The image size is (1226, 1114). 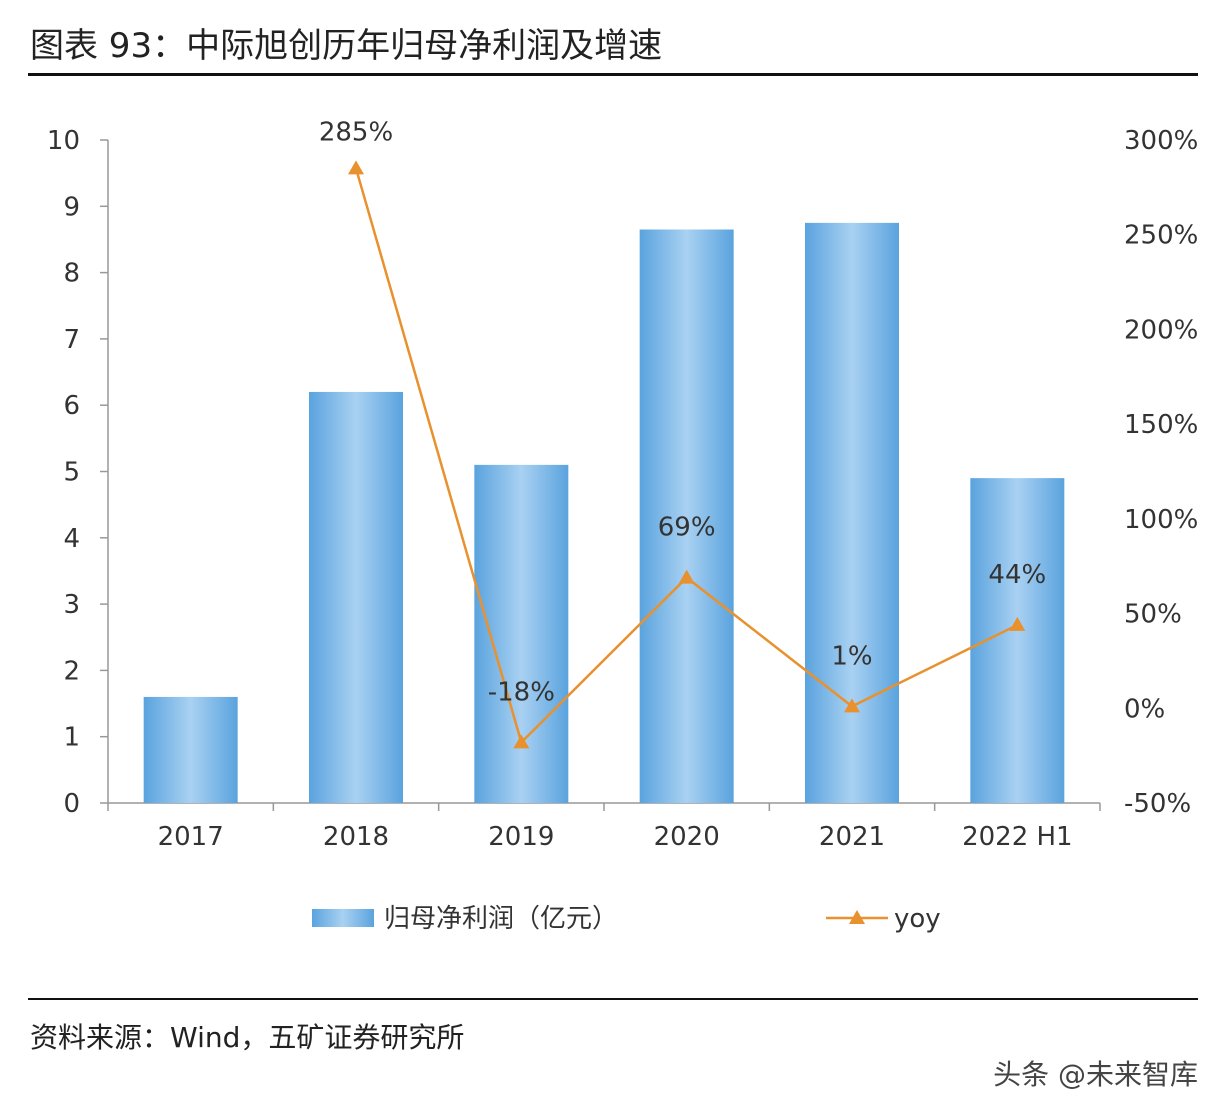 I want to click on chart-title: 图表 93：中际旭创历年归母净利润及增速, so click(x=346, y=46).